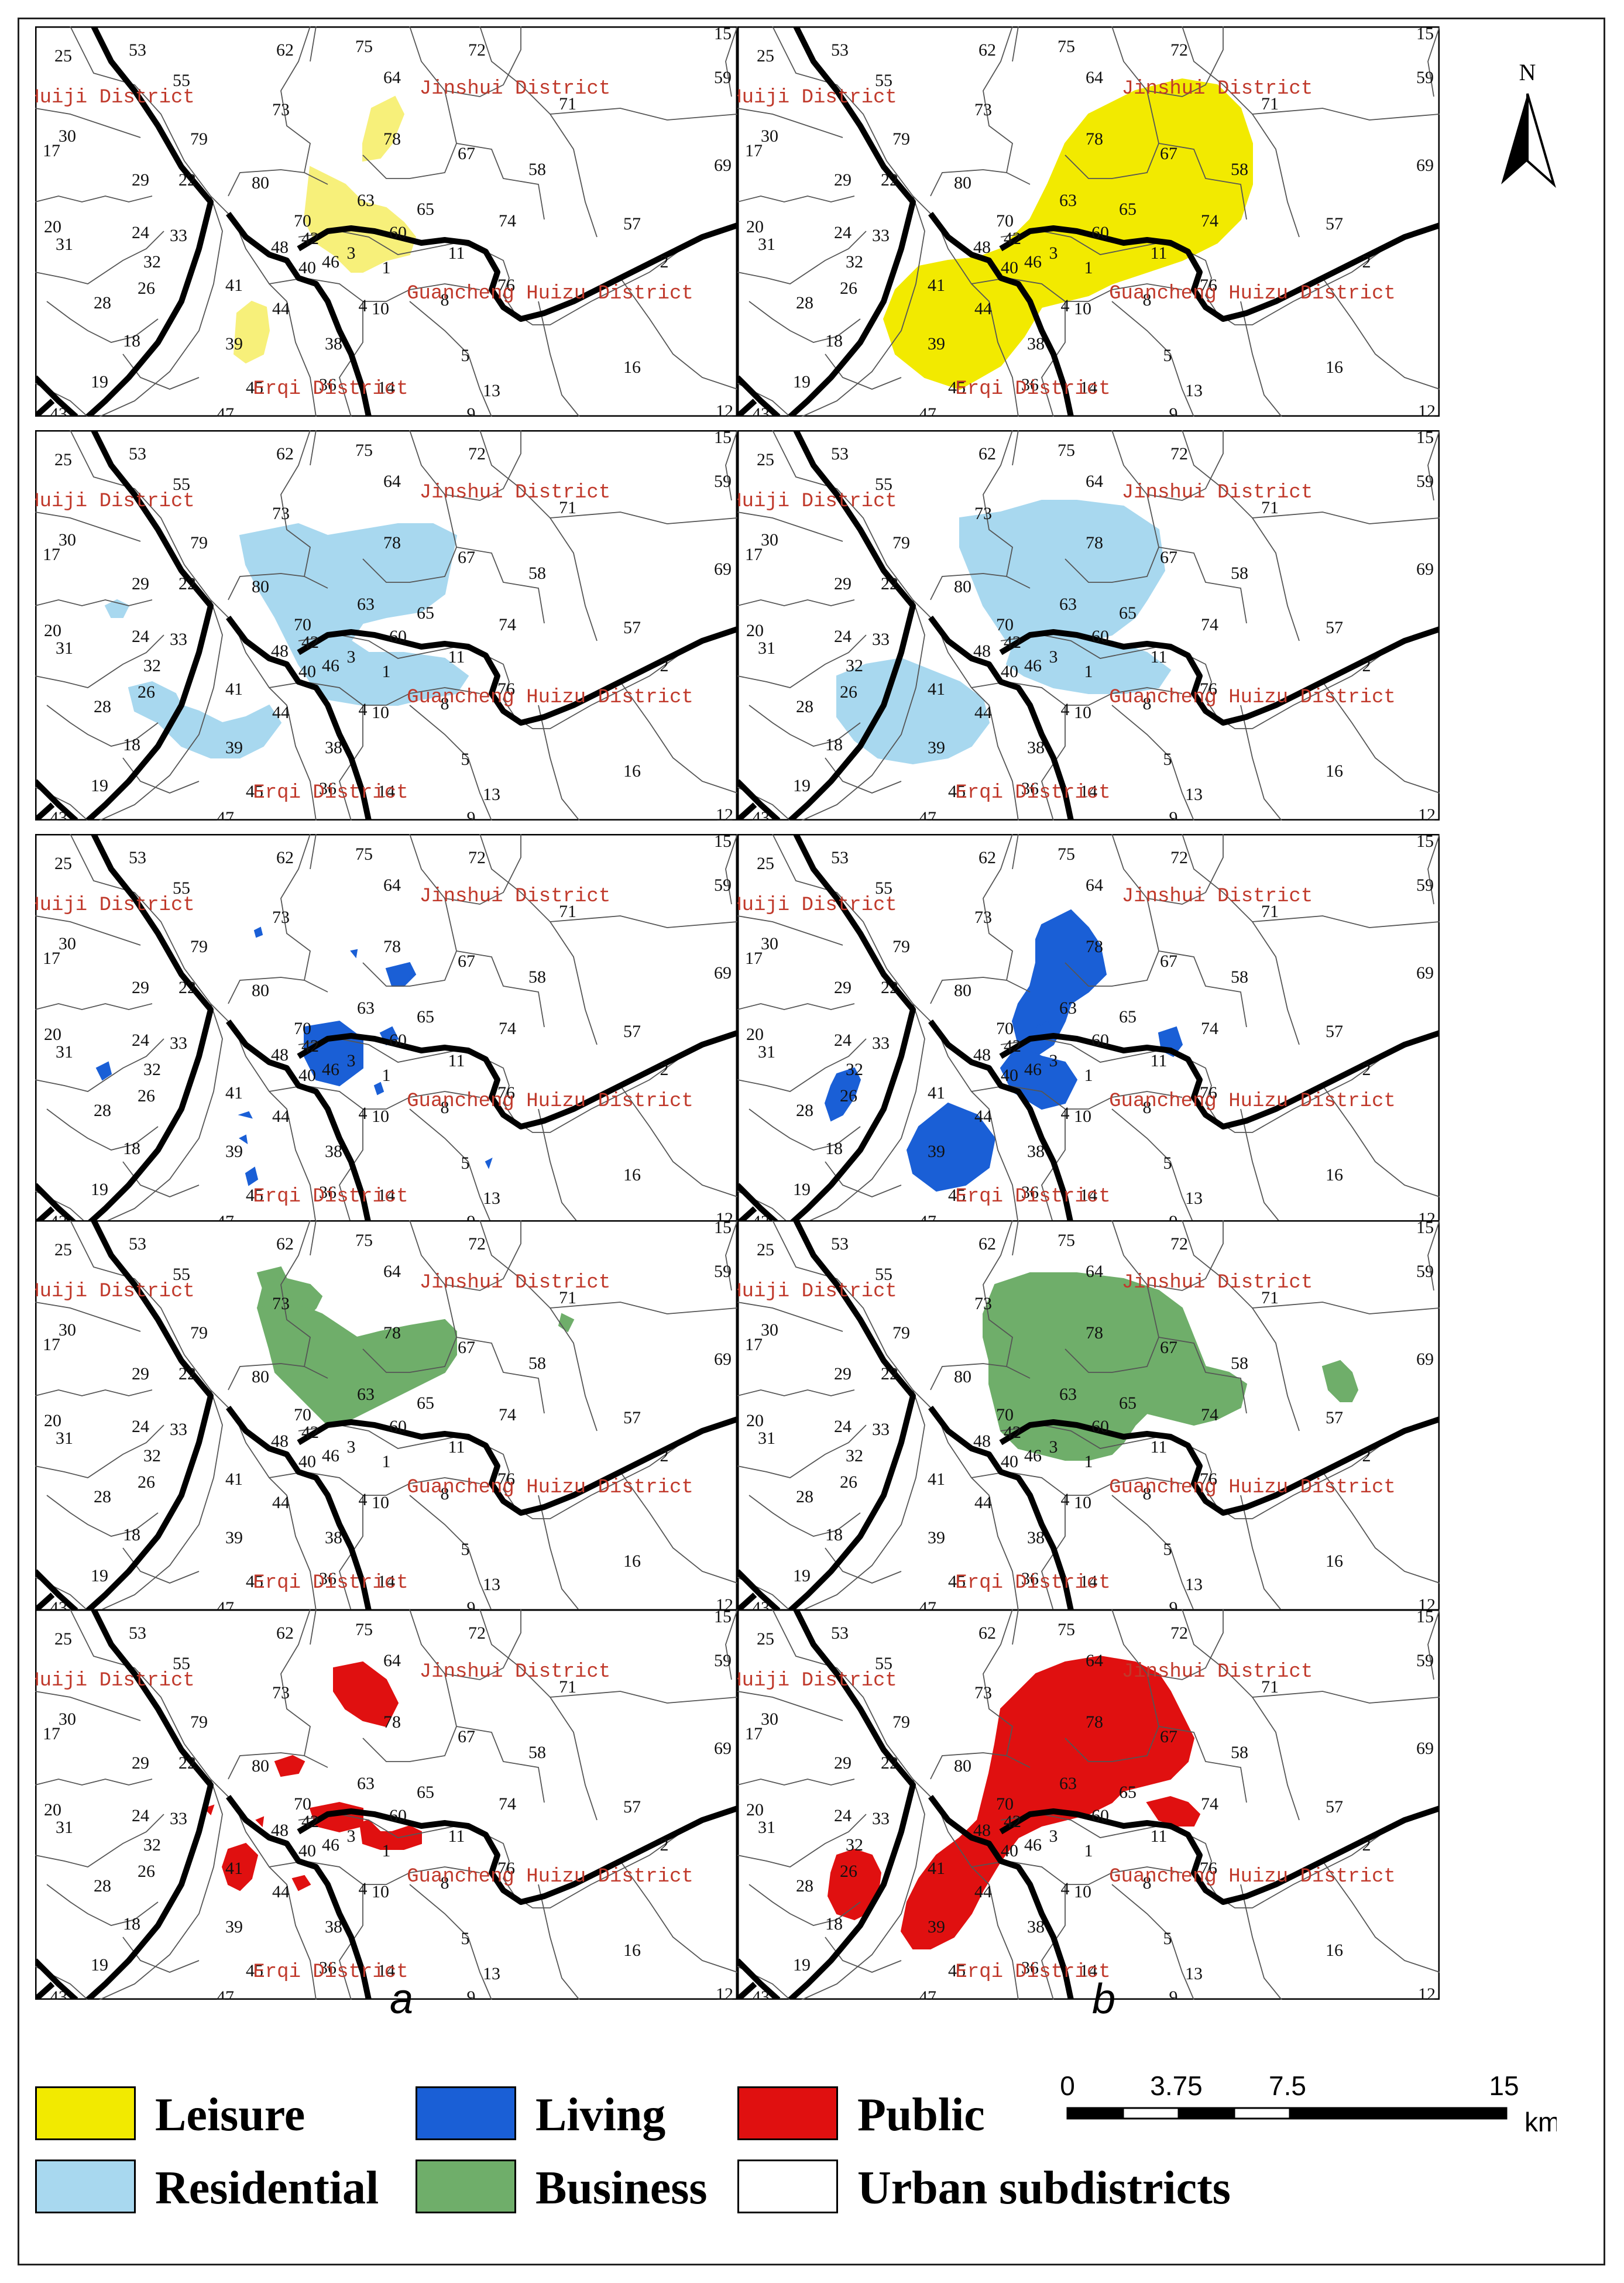 The image size is (1624, 2283). What do you see at coordinates (364, 46) in the screenshot?
I see `subdistrict-number: 75` at bounding box center [364, 46].